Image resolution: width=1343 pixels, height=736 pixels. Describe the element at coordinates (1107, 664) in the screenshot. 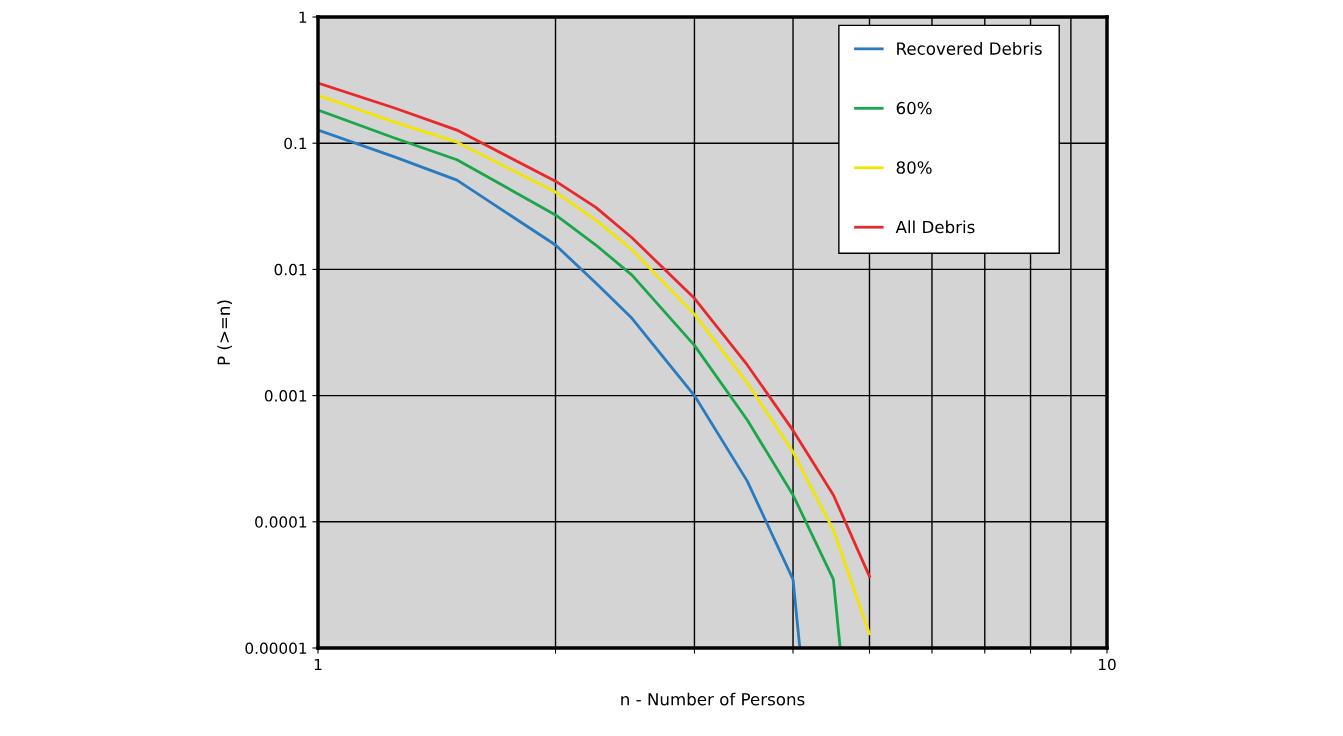

I see `x-tick-label: 10` at that location.